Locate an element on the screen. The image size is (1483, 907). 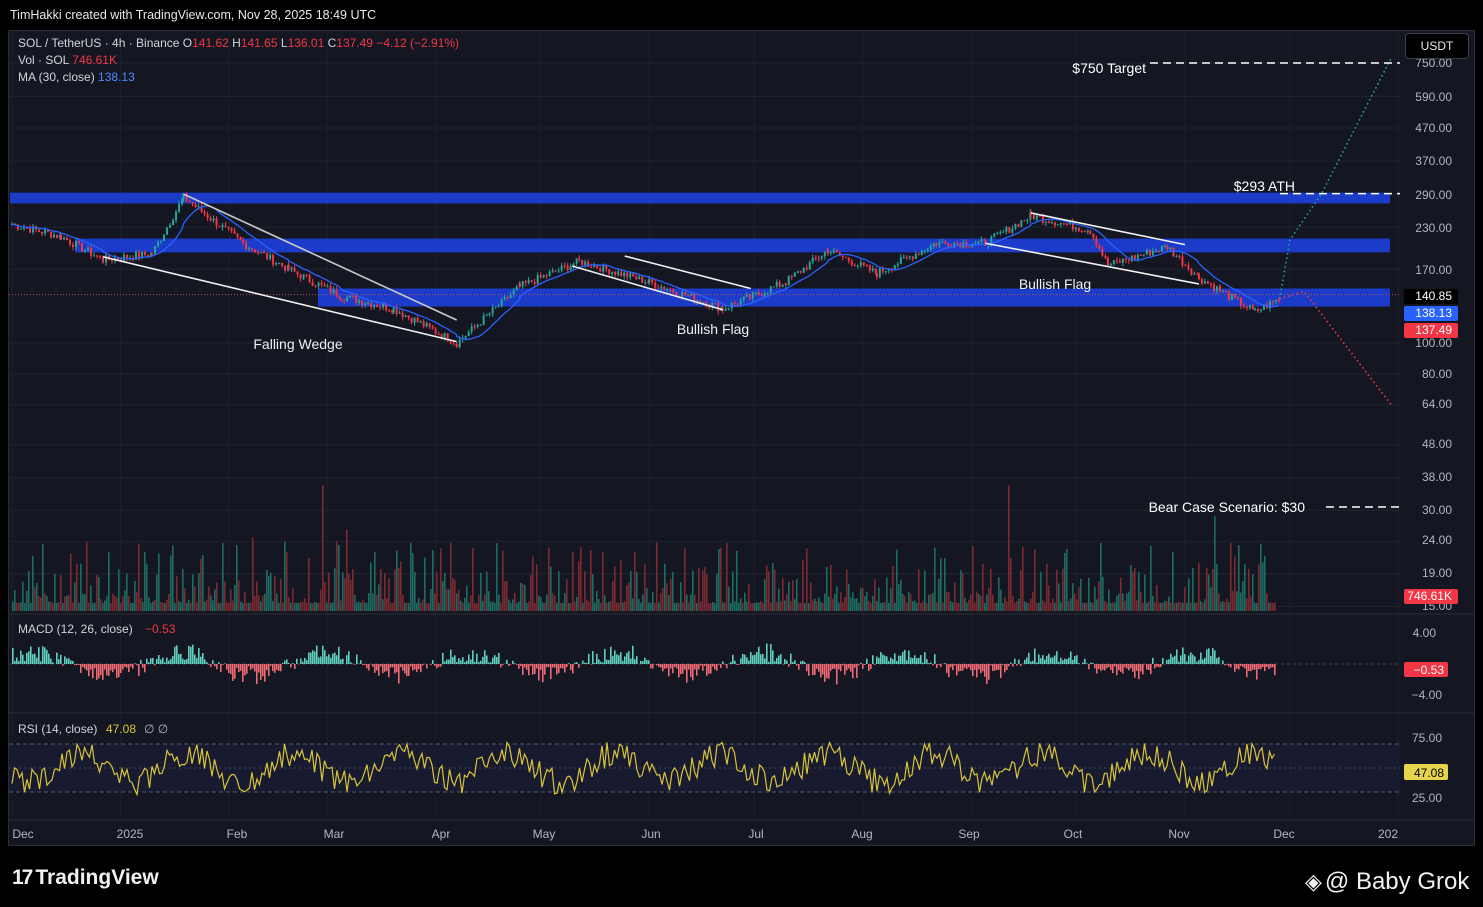
legend-volume-row: Vol · SOL 746.61K is located at coordinates (67, 60).